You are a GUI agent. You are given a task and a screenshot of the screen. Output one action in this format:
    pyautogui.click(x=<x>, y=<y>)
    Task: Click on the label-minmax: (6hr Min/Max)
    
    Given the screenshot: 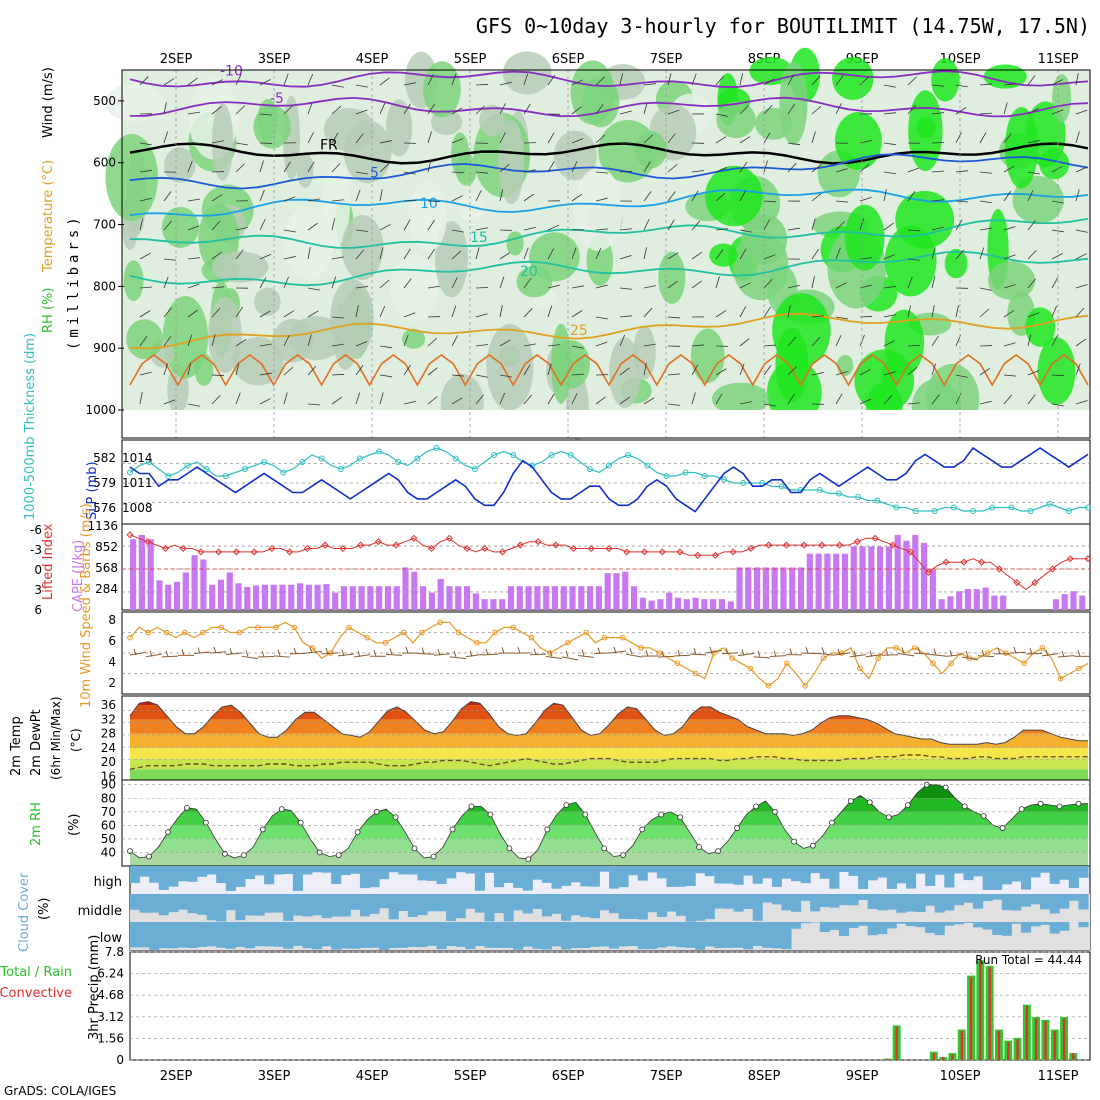 What is the action you would take?
    pyautogui.click(x=56, y=739)
    